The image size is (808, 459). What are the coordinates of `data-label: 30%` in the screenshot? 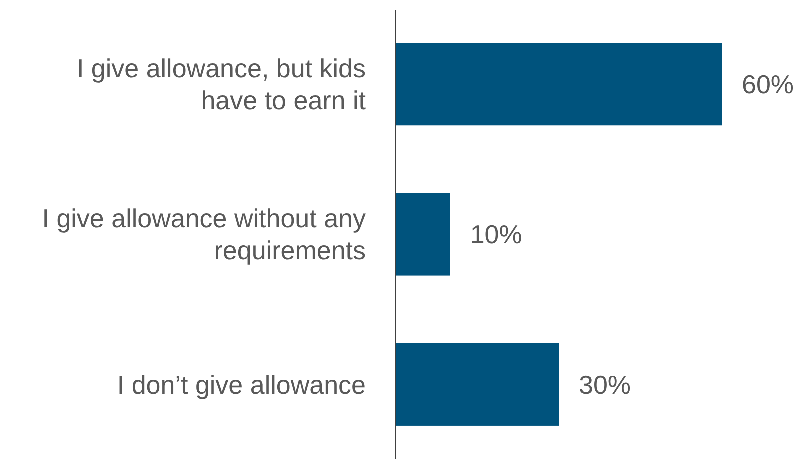 It's located at (605, 385).